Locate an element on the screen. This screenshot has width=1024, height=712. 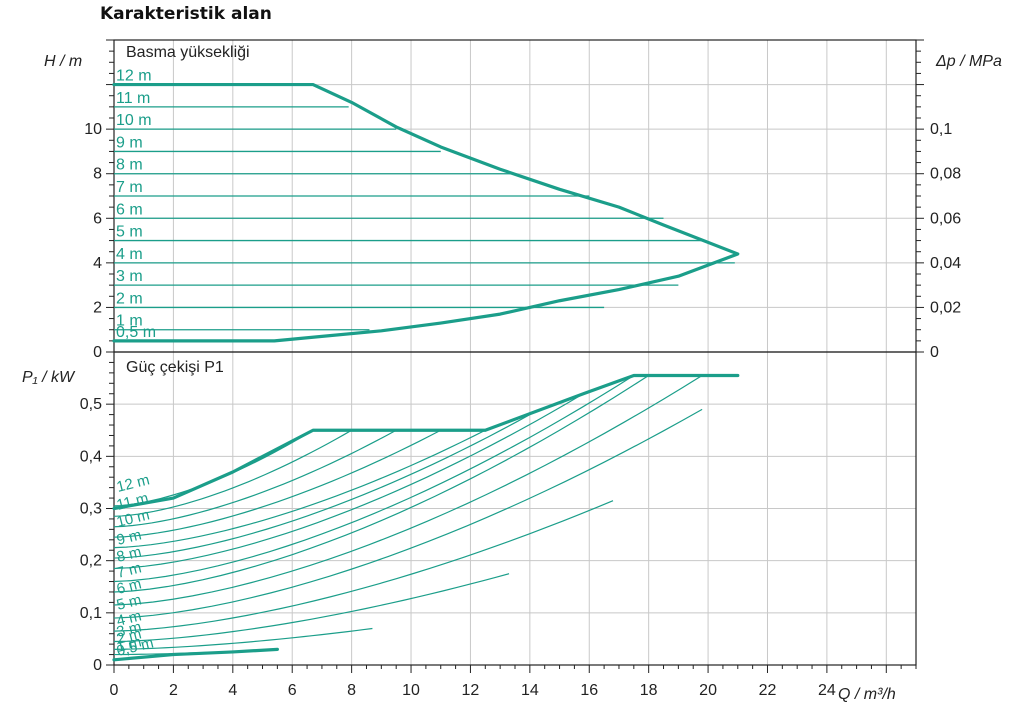
head-label: 3 m is located at coordinates (129, 276).